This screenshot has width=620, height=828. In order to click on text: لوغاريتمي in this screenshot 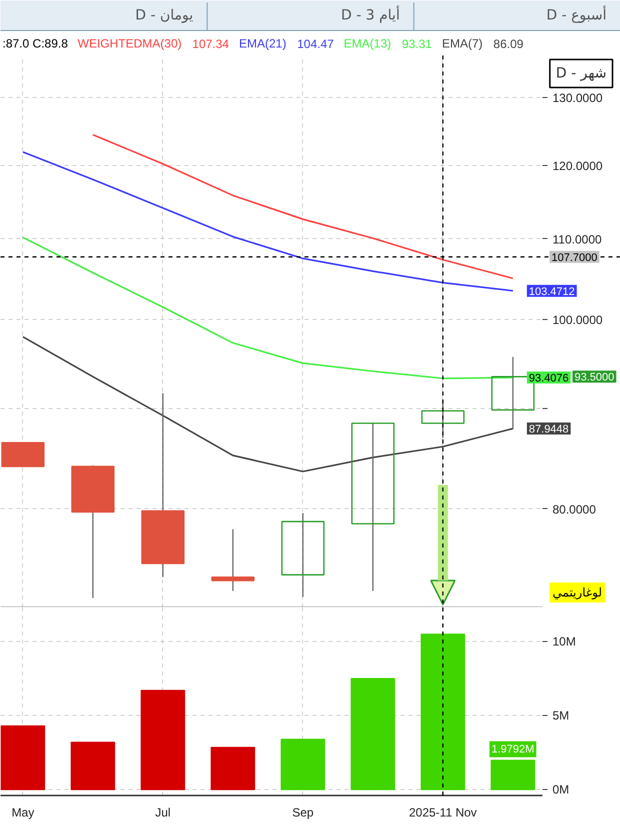, I will do `click(577, 593)`.